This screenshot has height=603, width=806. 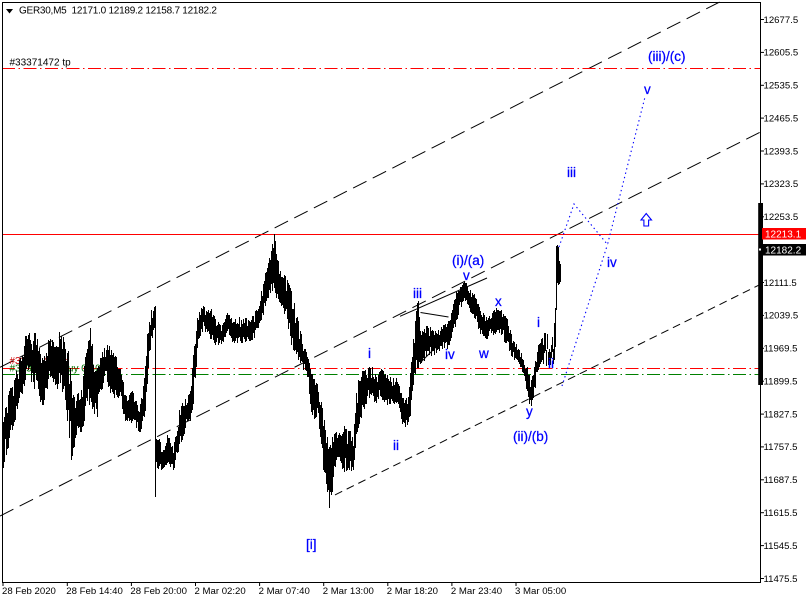 I want to click on svg-text: 28 Feb 20:00, so click(x=158, y=591).